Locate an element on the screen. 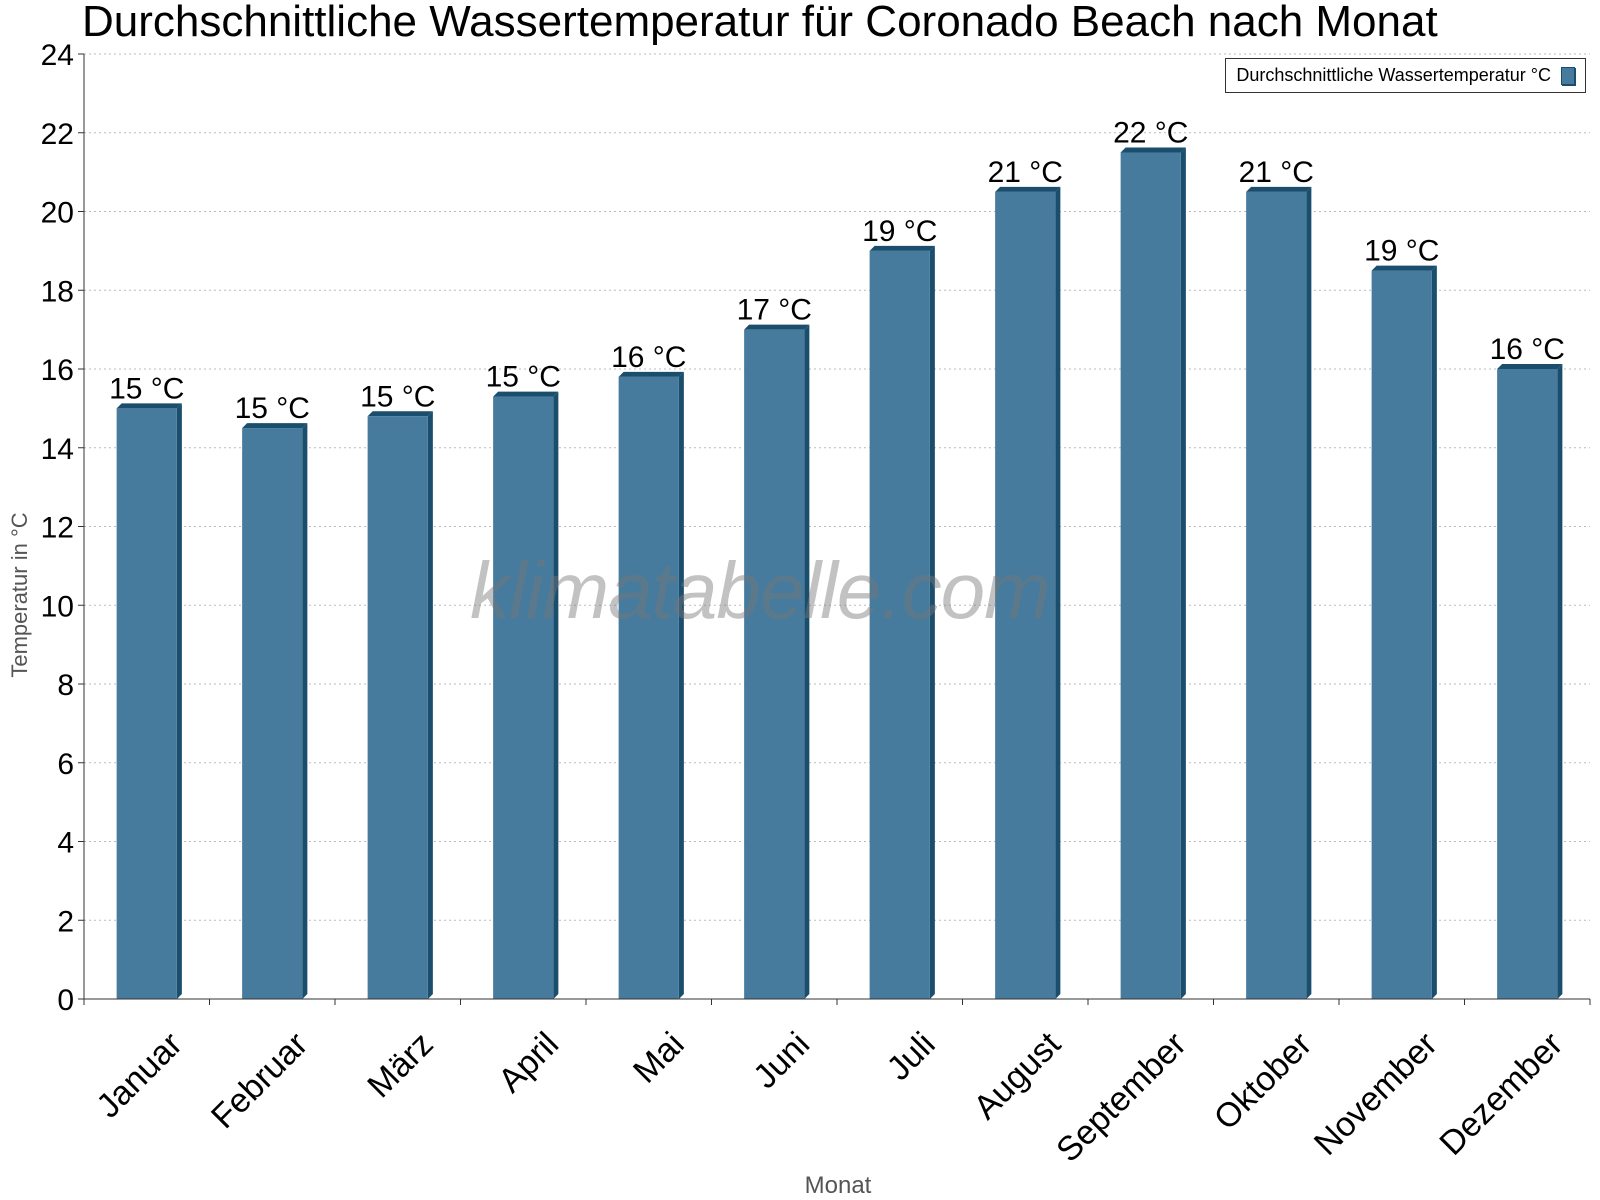 Image resolution: width=1600 pixels, height=1200 pixels. x-tick-label: Juli is located at coordinates (911, 1056).